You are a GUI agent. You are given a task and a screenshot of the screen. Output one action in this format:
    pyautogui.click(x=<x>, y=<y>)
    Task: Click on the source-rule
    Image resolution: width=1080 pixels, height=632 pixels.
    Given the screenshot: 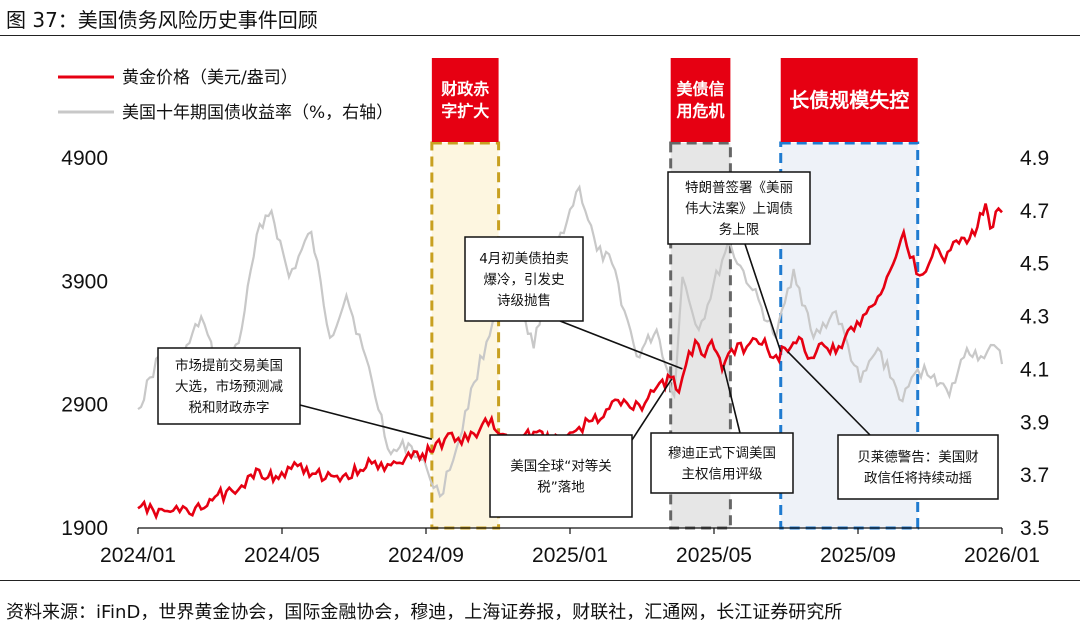 What is the action you would take?
    pyautogui.click(x=540, y=580)
    